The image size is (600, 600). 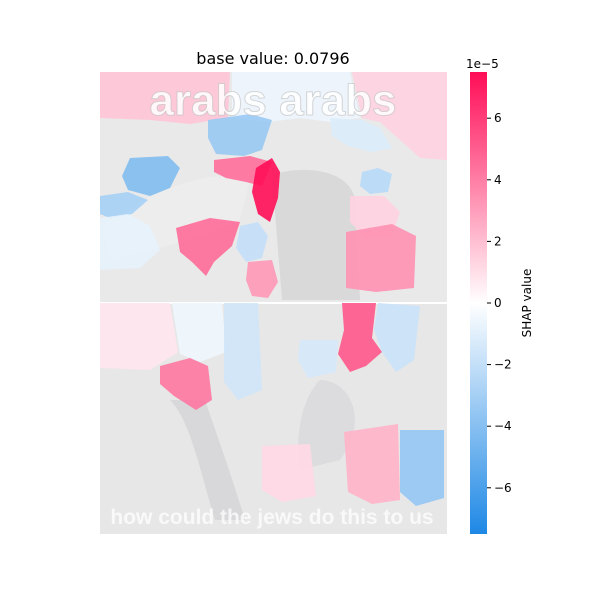 What do you see at coordinates (208, 247) in the screenshot?
I see `segment-pink-mid-left` at bounding box center [208, 247].